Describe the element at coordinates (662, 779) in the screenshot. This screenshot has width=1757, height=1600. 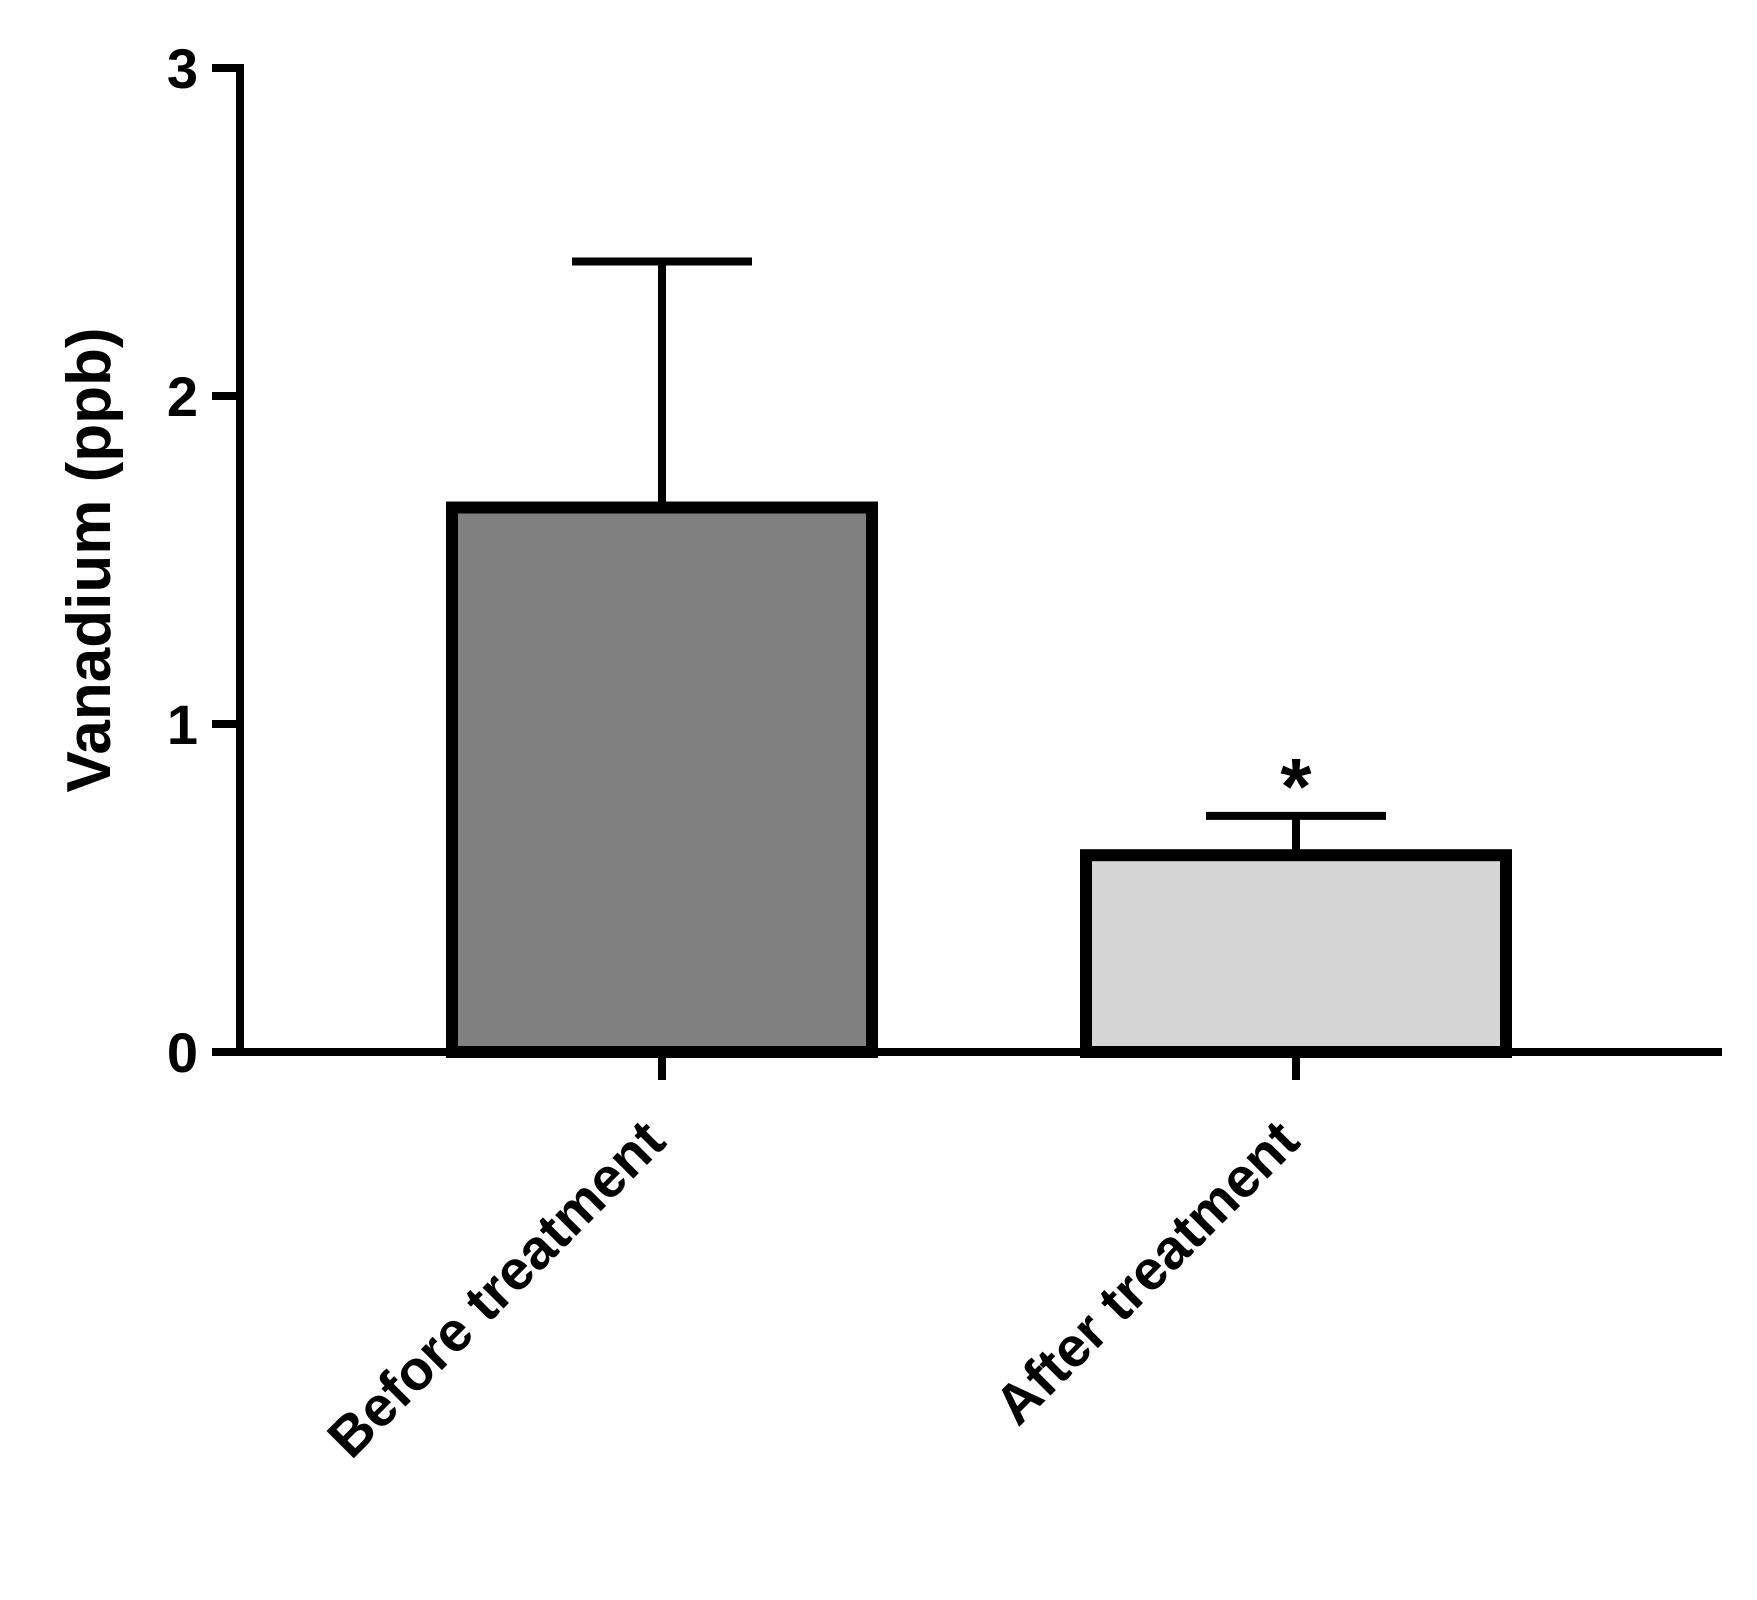
I see `bar-before-treatment` at that location.